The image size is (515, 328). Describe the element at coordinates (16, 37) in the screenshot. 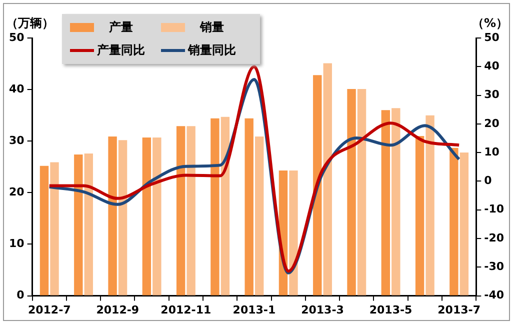

I see `y-tick-label: 50` at that location.